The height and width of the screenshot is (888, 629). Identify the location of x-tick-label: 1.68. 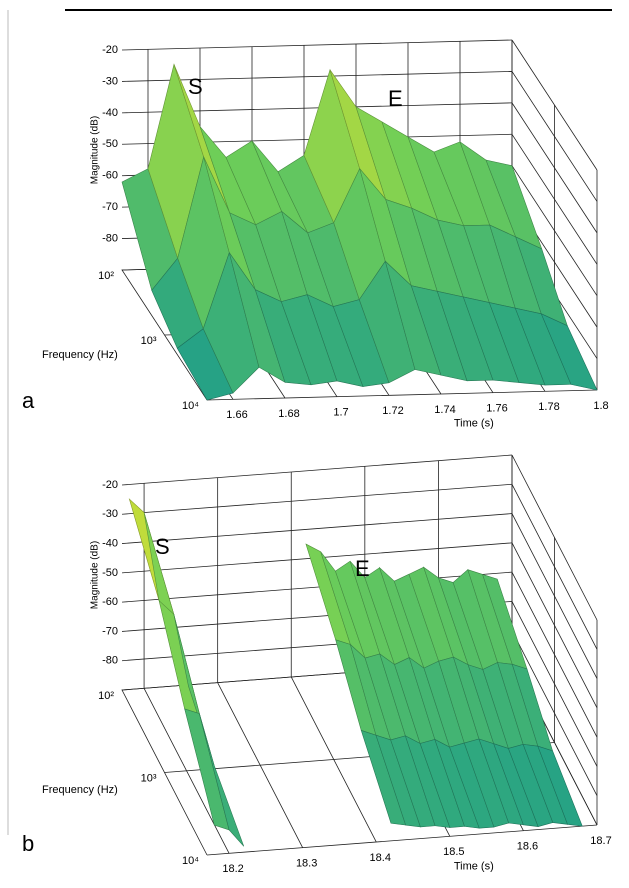
(288, 414).